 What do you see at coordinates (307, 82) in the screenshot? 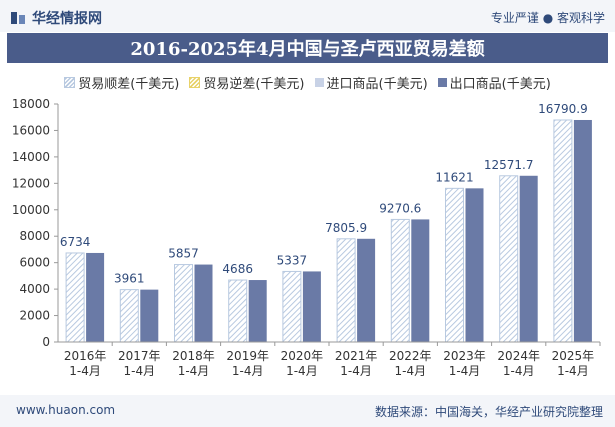
I see `chart-legend: 贸易顺差(千美元) 贸易逆差(千美元) 进口商品(千美元) 出口商品(千美元)` at bounding box center [307, 82].